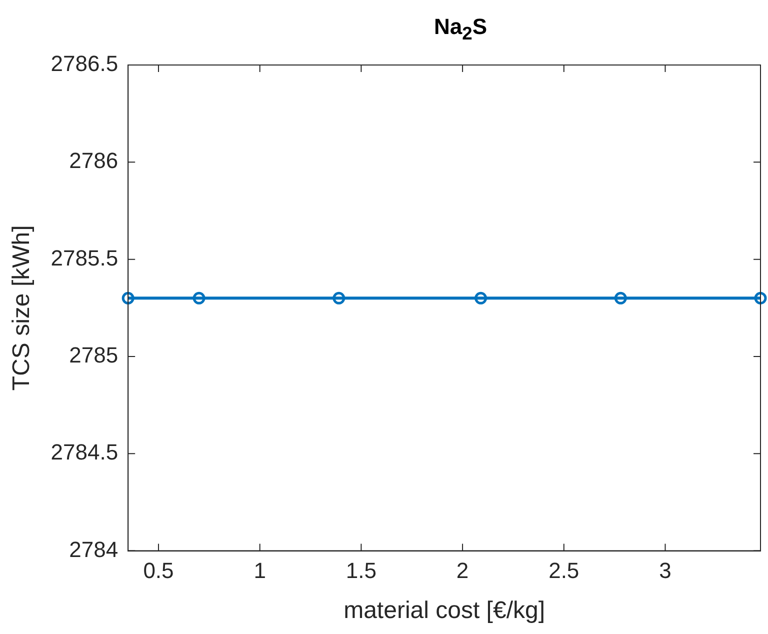 The height and width of the screenshot is (634, 768). What do you see at coordinates (84, 452) in the screenshot?
I see `y-tick-label: 2784.5` at bounding box center [84, 452].